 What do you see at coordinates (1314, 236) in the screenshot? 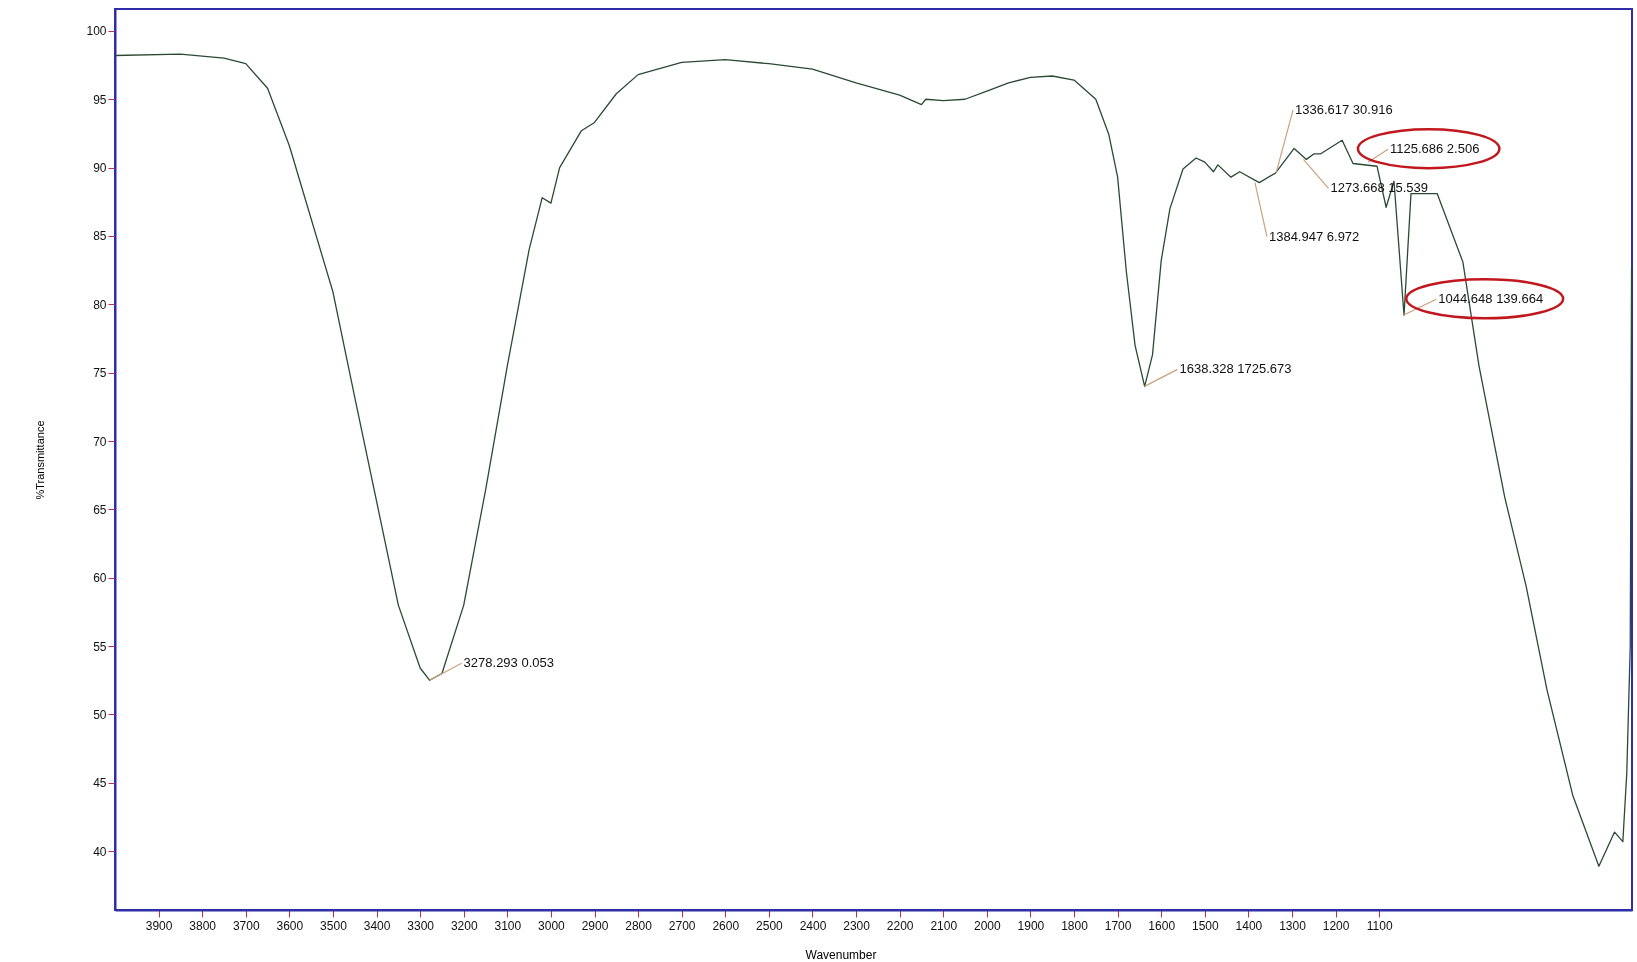
I see `annotation: 1384.947 6.972` at bounding box center [1314, 236].